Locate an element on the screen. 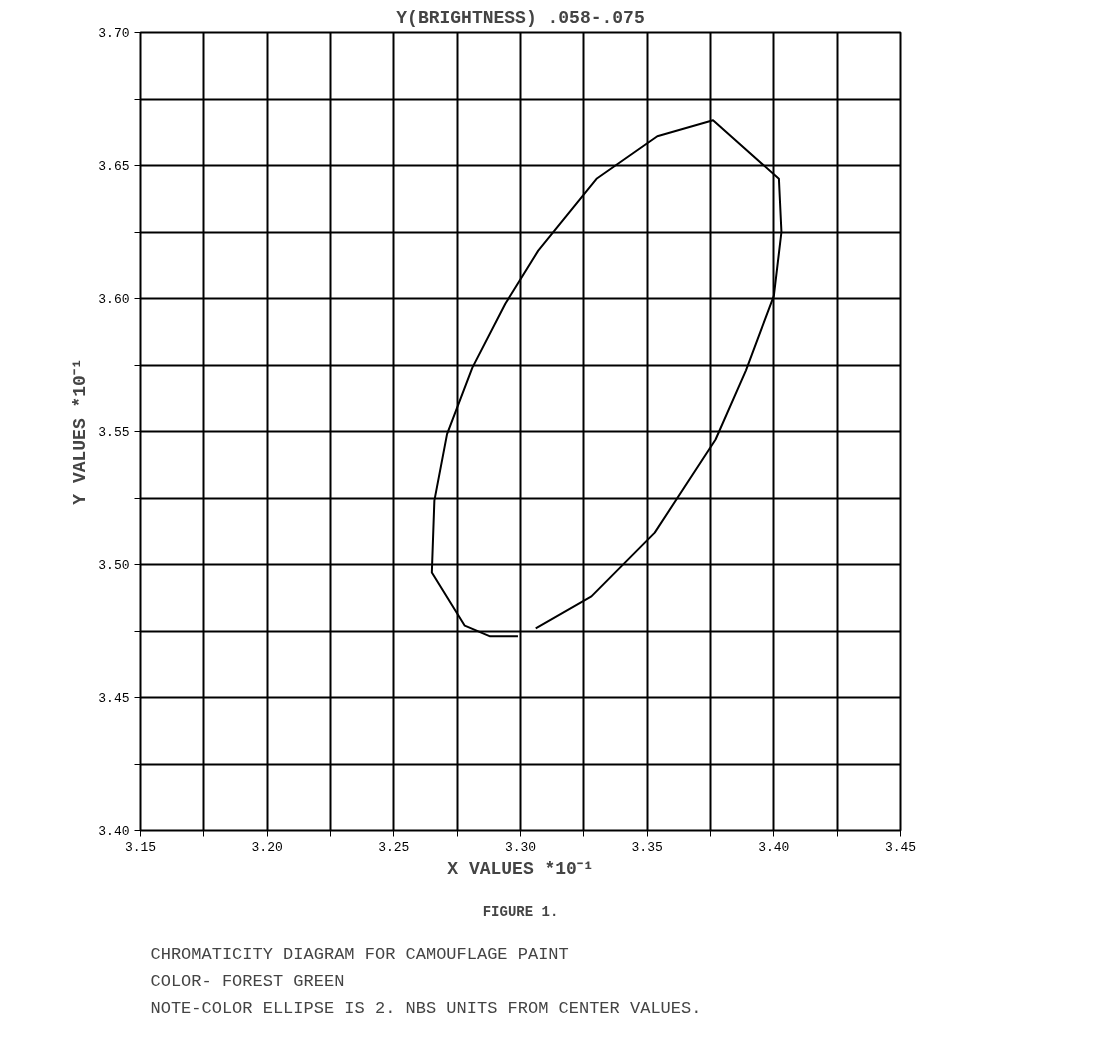 This screenshot has height=1042, width=1110. y-tick-label: 3.55 is located at coordinates (114, 432).